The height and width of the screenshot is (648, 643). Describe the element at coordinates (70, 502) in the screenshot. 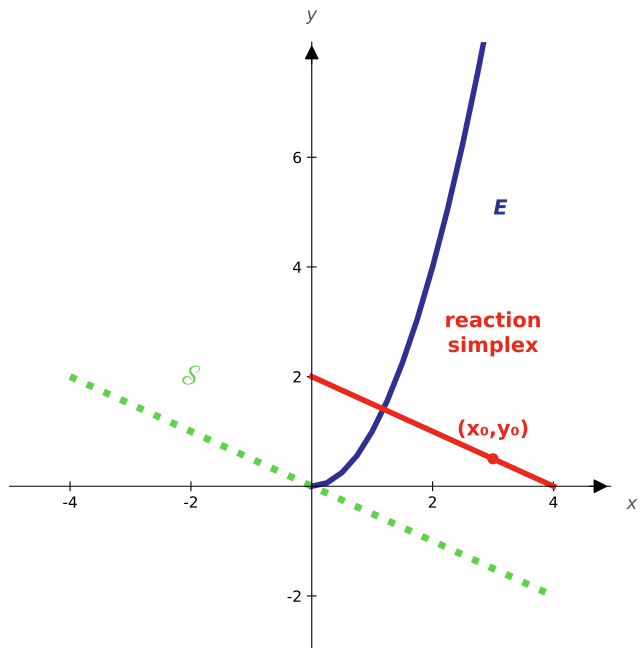

I see `x-tick-label: -4` at that location.